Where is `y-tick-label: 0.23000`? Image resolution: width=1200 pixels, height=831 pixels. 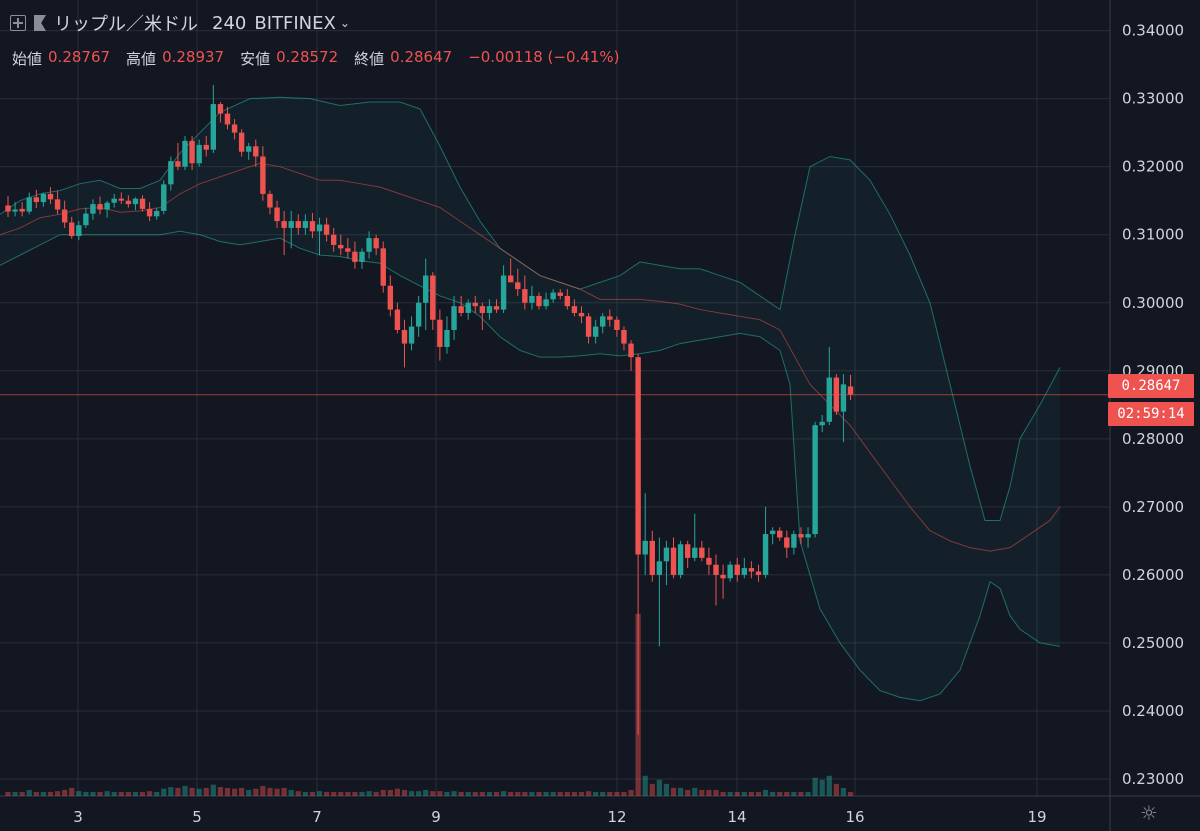 y-tick-label: 0.23000 is located at coordinates (1153, 779).